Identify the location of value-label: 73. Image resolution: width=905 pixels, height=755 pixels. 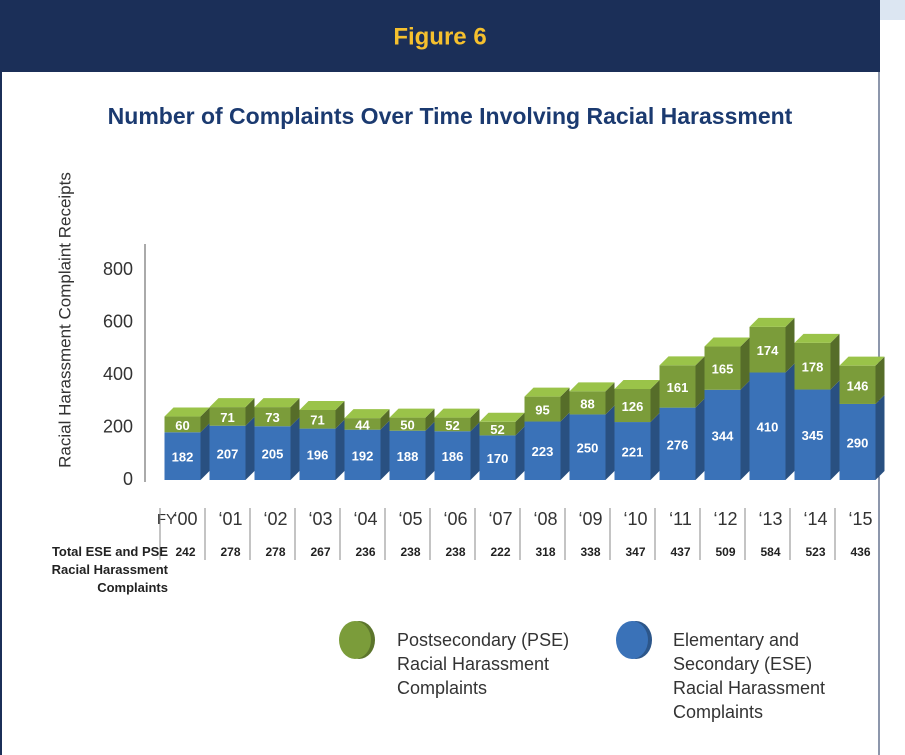
(272, 417).